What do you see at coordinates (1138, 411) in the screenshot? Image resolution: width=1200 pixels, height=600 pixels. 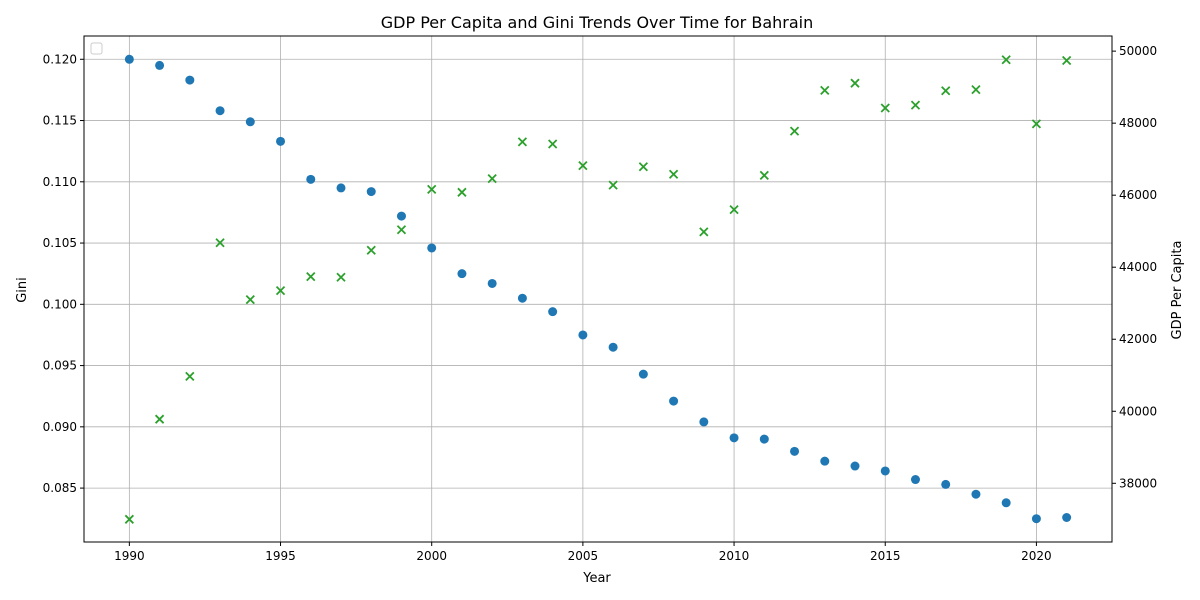 I see `right-tick-label: 40000` at bounding box center [1138, 411].